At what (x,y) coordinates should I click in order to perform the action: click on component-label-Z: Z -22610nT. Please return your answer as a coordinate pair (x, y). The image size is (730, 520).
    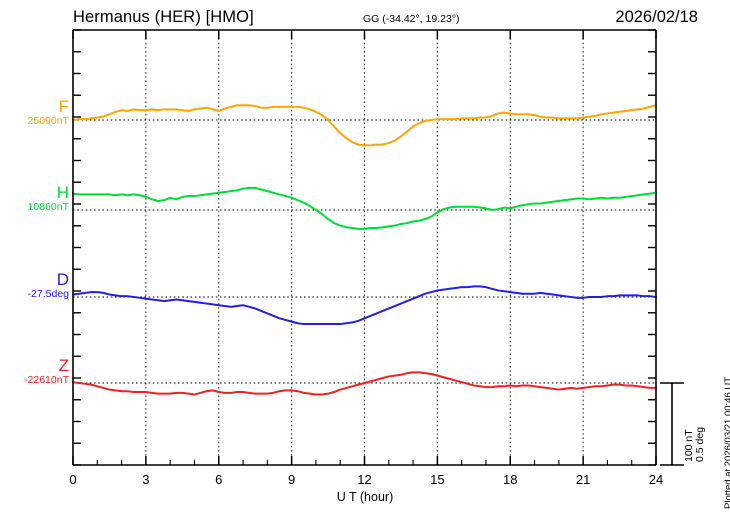
    Looking at the image, I should click on (46, 371).